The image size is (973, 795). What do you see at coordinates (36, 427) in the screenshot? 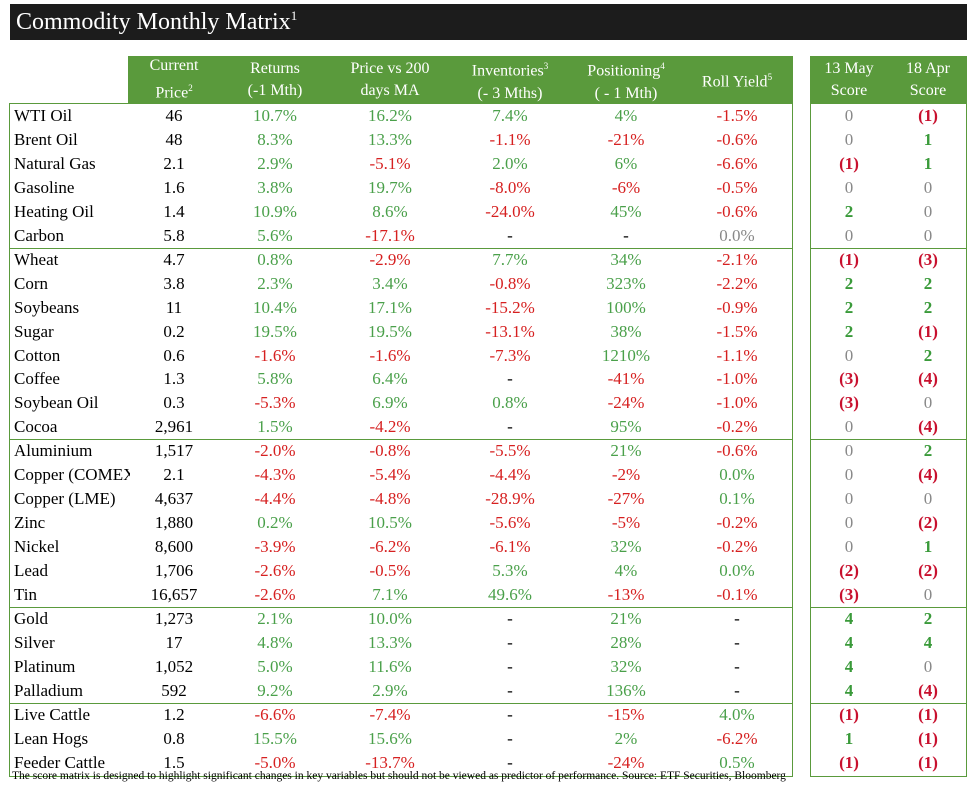
I see `row-name: Cocoa` at bounding box center [36, 427].